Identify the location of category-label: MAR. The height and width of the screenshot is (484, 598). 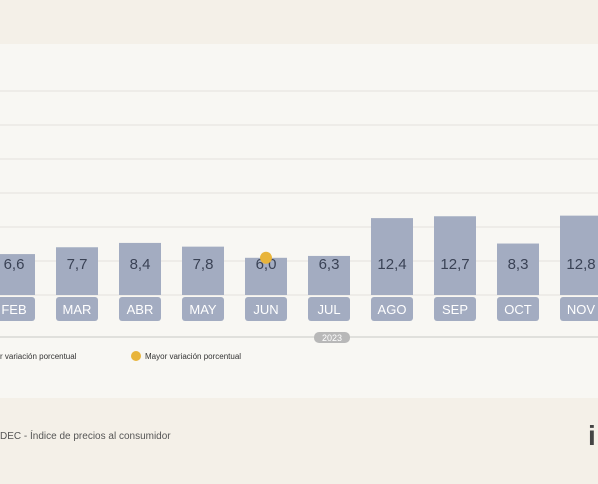
(77, 309).